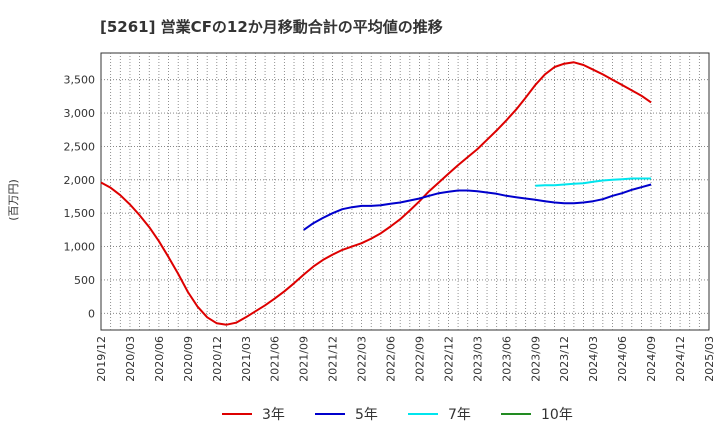 The image size is (720, 440). I want to click on x-tick-label: 2024/03, so click(593, 359).